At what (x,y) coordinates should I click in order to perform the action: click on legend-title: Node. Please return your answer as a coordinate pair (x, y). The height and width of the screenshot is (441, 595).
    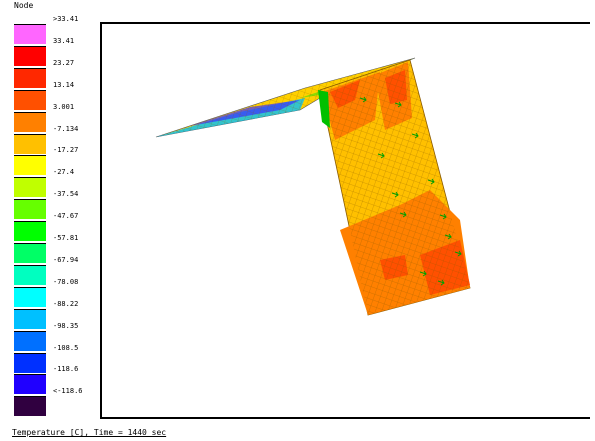
    Looking at the image, I should click on (24, 5).